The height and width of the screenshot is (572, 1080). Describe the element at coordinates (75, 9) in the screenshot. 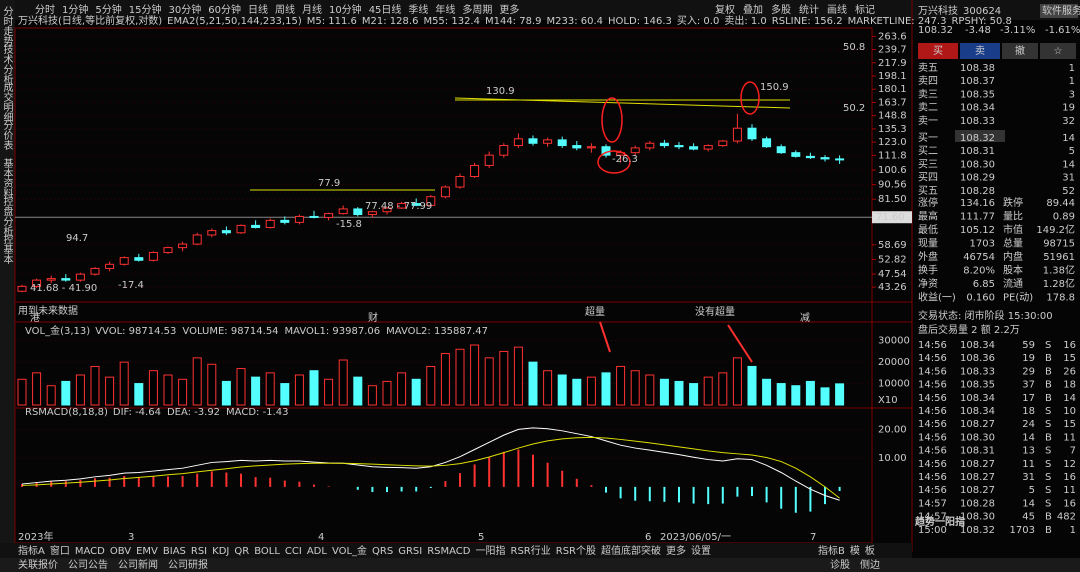

I see `period-tab: 1分钟` at that location.